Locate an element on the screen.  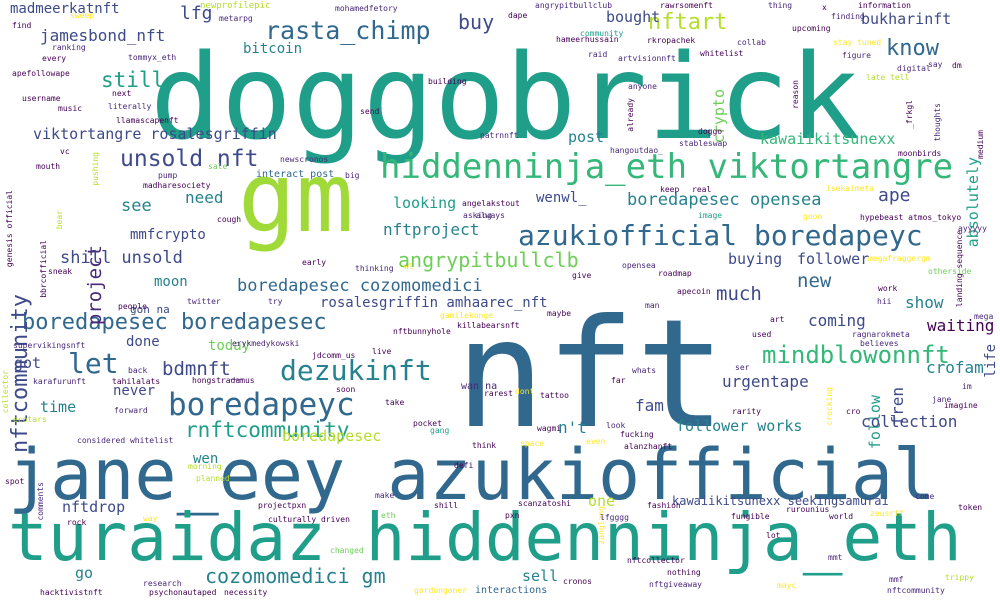
cloud-word: crocking is located at coordinates (829, 406).